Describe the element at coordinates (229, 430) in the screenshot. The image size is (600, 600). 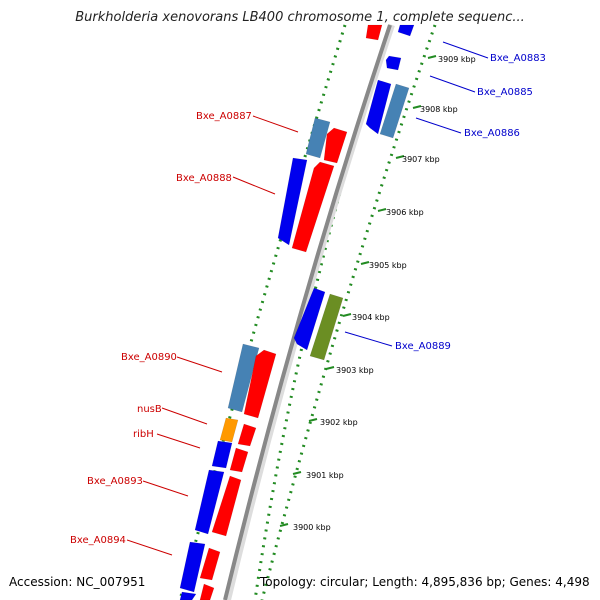
I see `gene-nusB` at that location.